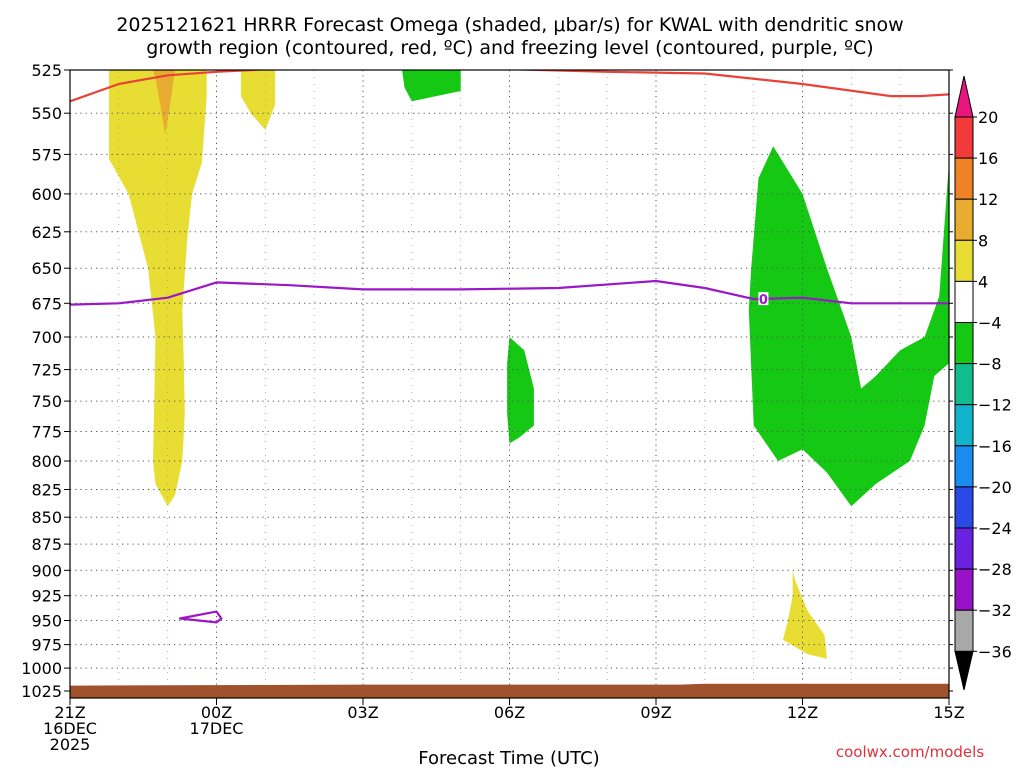  Describe the element at coordinates (46, 154) in the screenshot. I see `y-tick-label-2: 575` at that location.